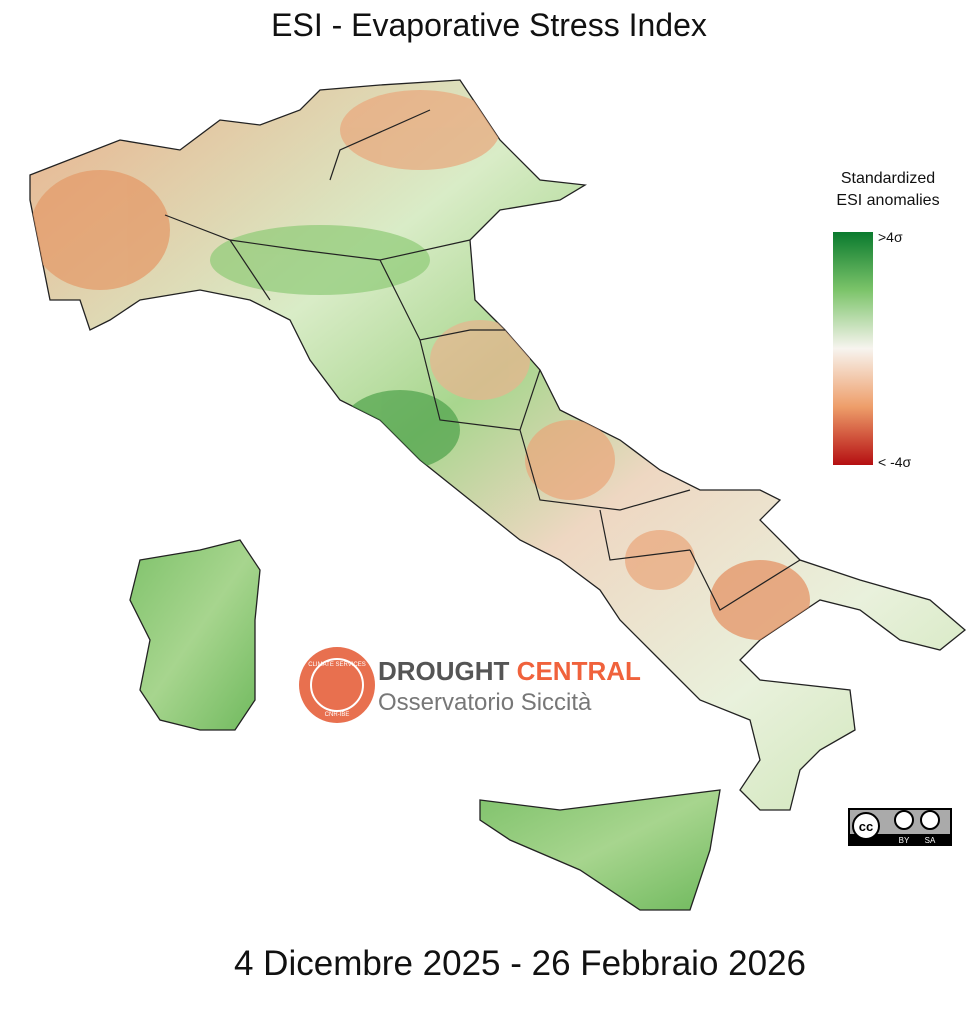  Describe the element at coordinates (579, 671) in the screenshot. I see `logo-name-2: CENTRAL` at that location.